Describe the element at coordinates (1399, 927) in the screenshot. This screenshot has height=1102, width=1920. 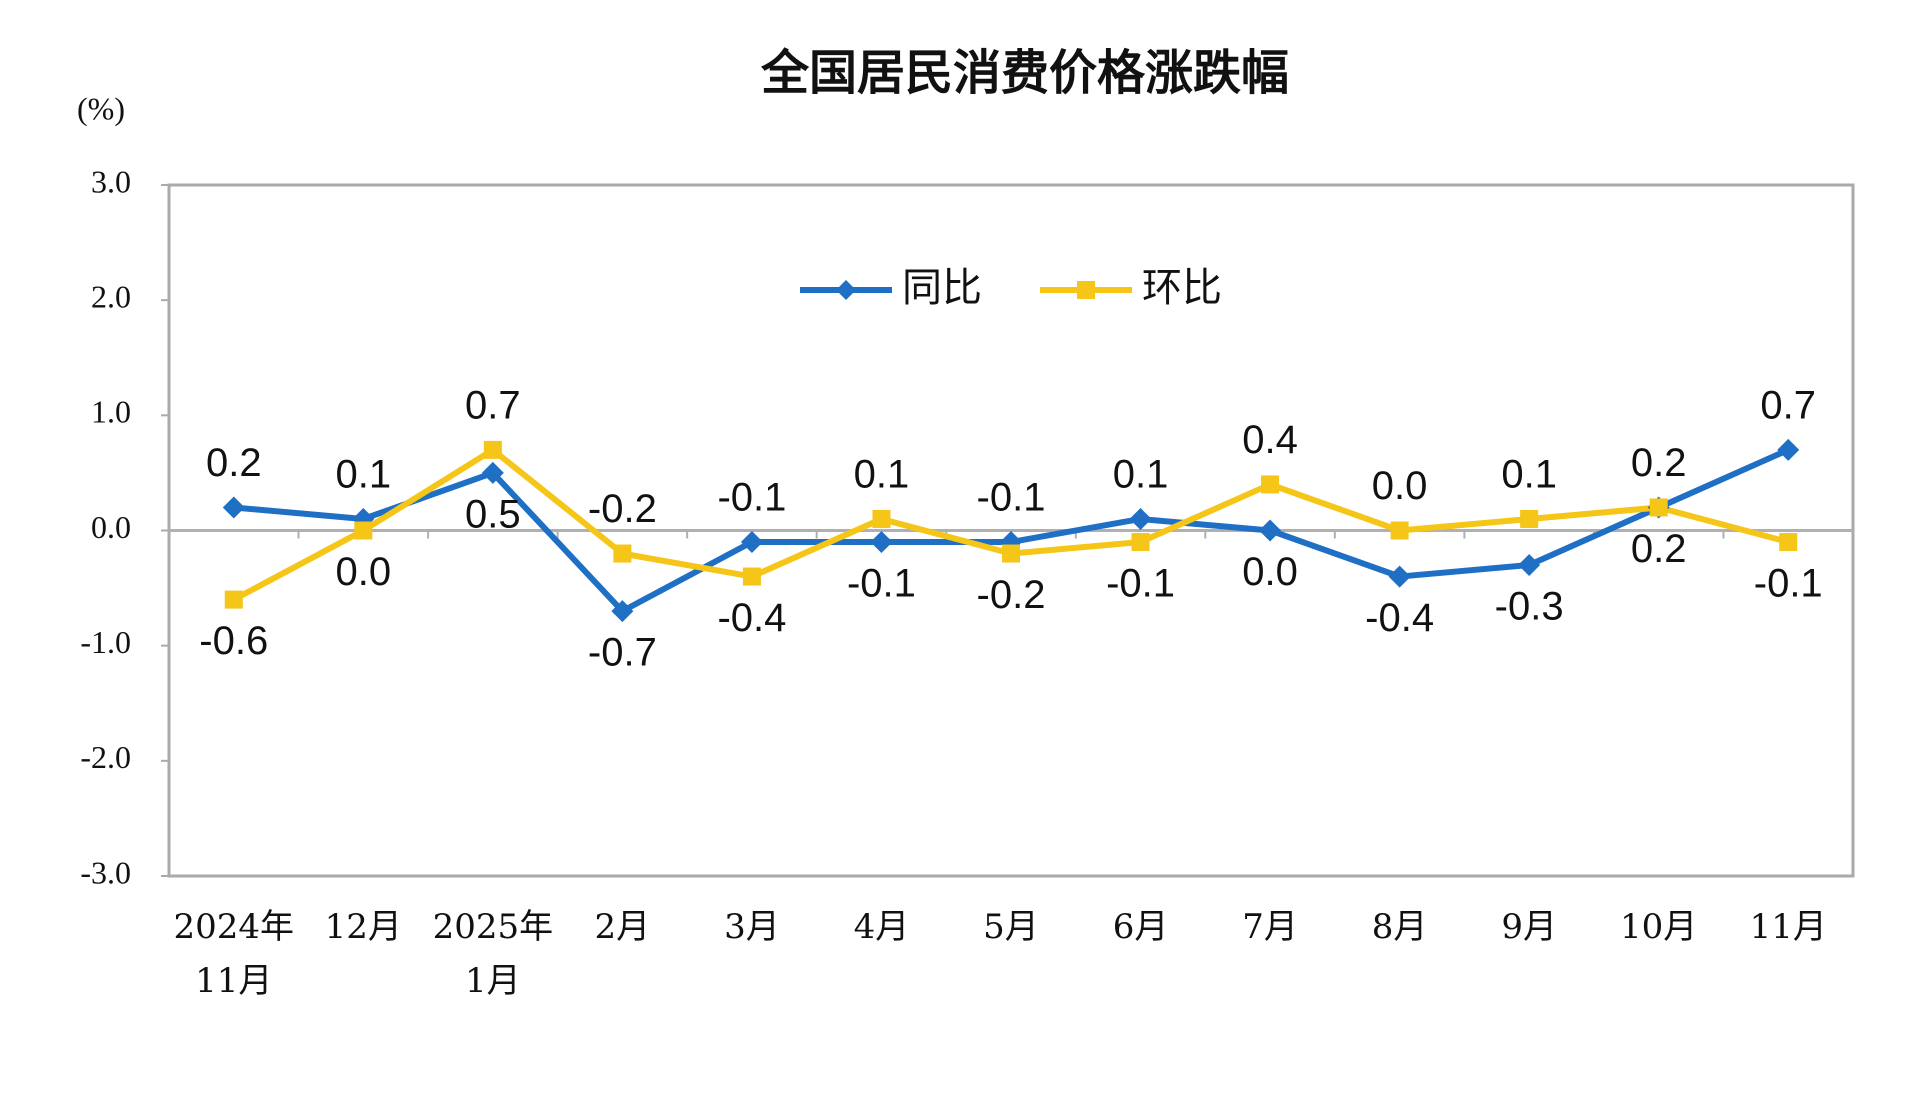
I see `x-tick-label: 8月` at that location.